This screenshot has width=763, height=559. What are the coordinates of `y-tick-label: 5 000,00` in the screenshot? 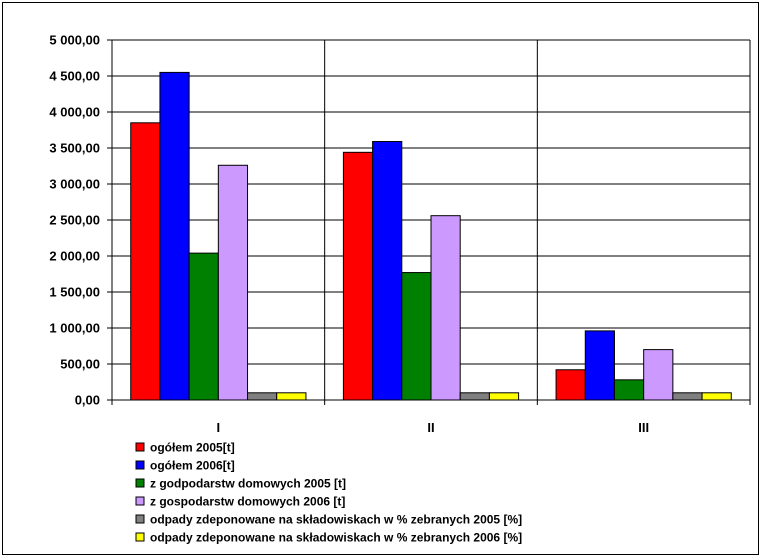 It's located at (74, 40).